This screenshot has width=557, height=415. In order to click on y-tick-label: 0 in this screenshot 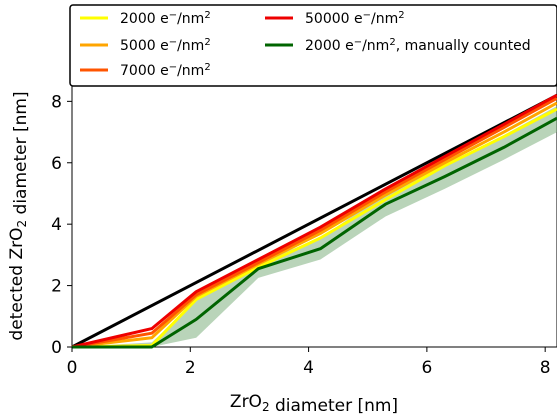, I will do `click(56, 348)`.